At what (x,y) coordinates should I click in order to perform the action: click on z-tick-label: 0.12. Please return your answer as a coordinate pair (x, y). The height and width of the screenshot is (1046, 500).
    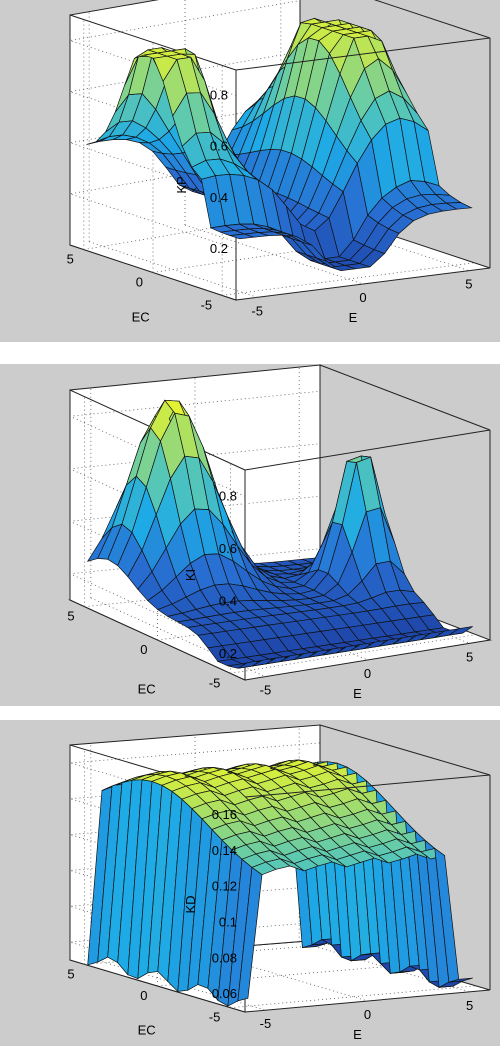
    Looking at the image, I should click on (224, 886).